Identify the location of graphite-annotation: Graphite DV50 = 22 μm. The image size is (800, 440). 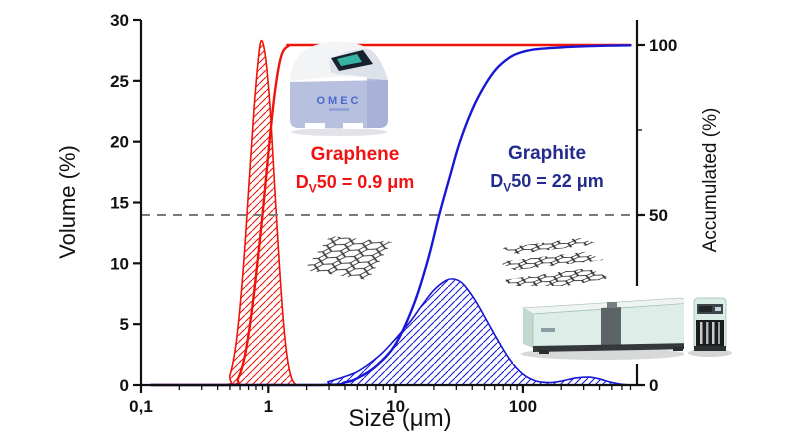
(547, 169).